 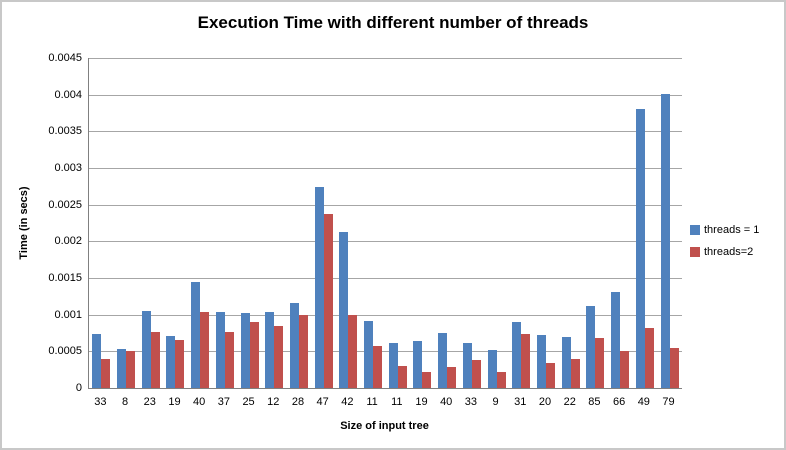 I want to click on legend-item: threads = 1, so click(x=724, y=230).